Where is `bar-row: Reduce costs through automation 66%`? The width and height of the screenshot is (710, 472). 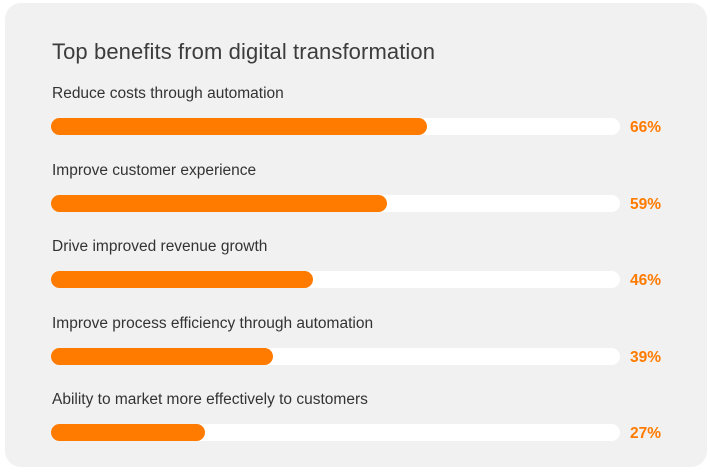
bar-row: Reduce costs through automation 66% is located at coordinates (356, 115).